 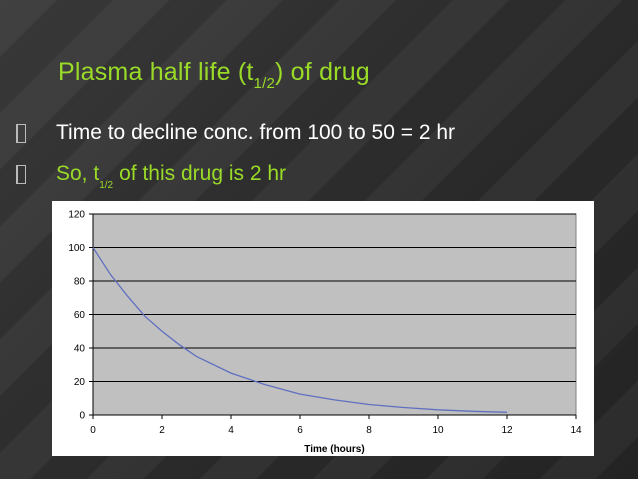 What do you see at coordinates (576, 430) in the screenshot?
I see `x-tick-label: 14` at bounding box center [576, 430].